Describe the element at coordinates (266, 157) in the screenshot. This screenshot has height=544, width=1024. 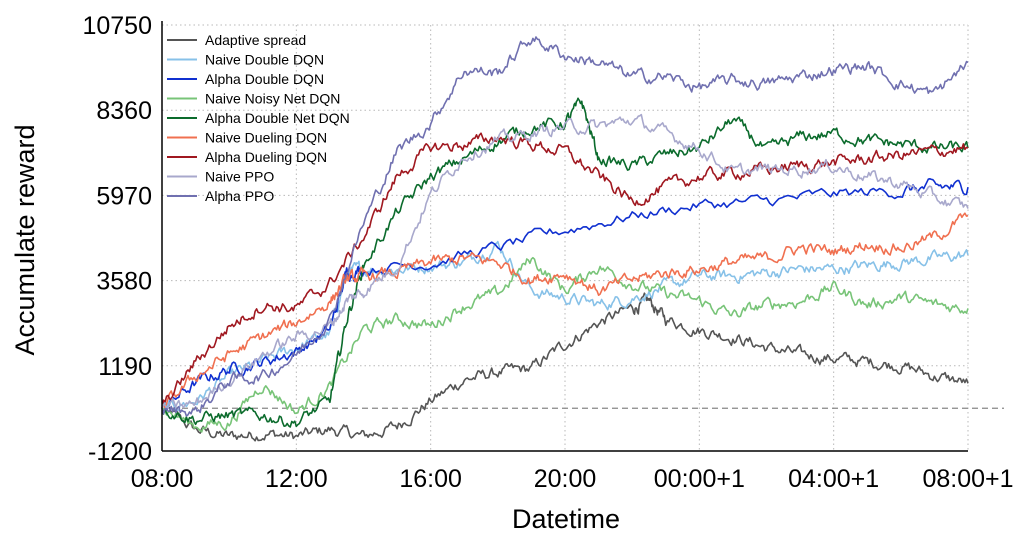
I see `legend-label: Alpha Dueling DQN` at that location.